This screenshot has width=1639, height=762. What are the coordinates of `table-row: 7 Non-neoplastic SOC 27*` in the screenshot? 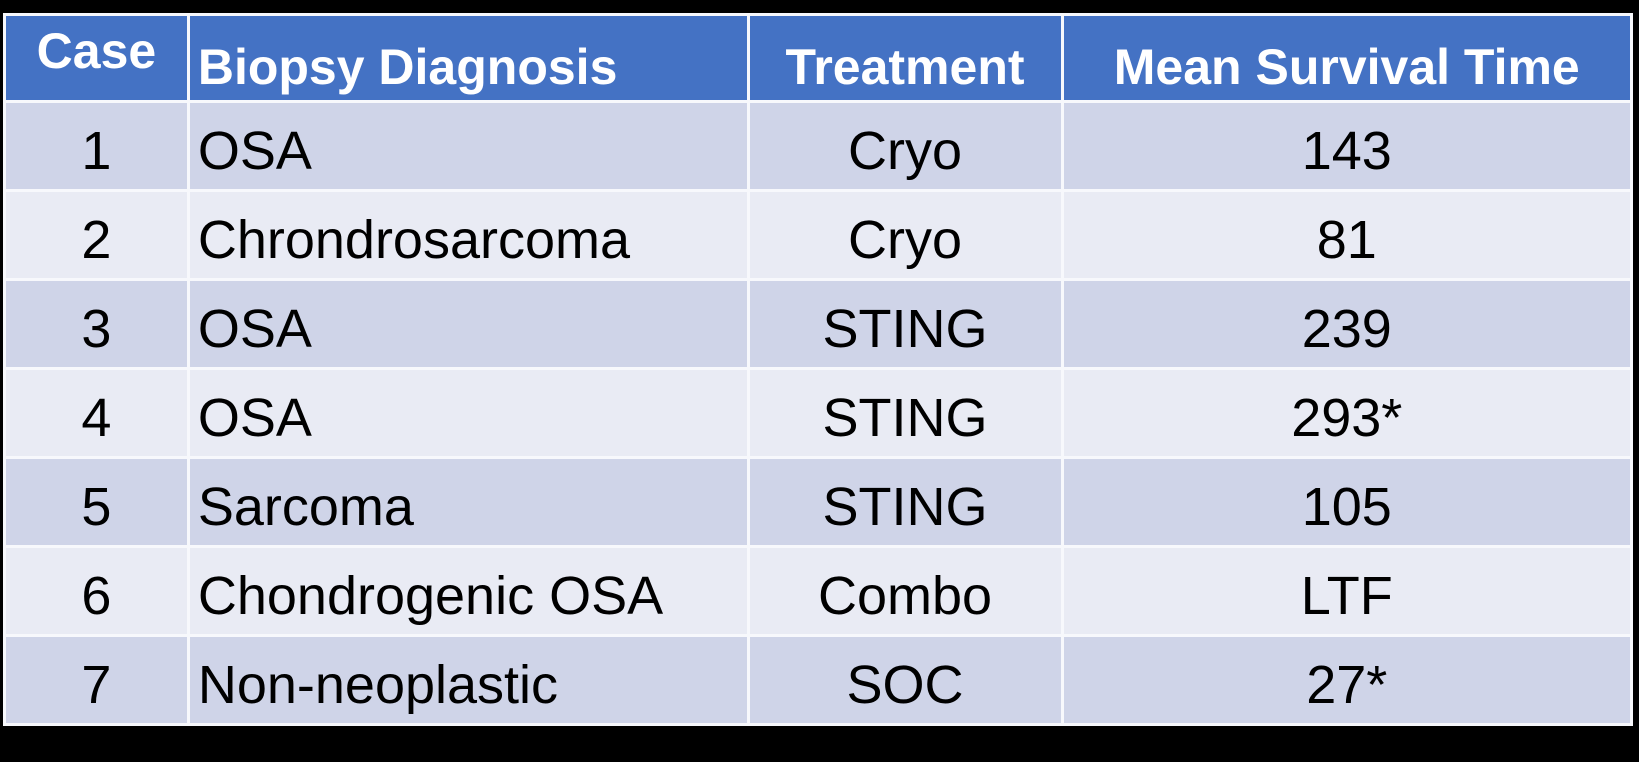 It's located at (818, 680).